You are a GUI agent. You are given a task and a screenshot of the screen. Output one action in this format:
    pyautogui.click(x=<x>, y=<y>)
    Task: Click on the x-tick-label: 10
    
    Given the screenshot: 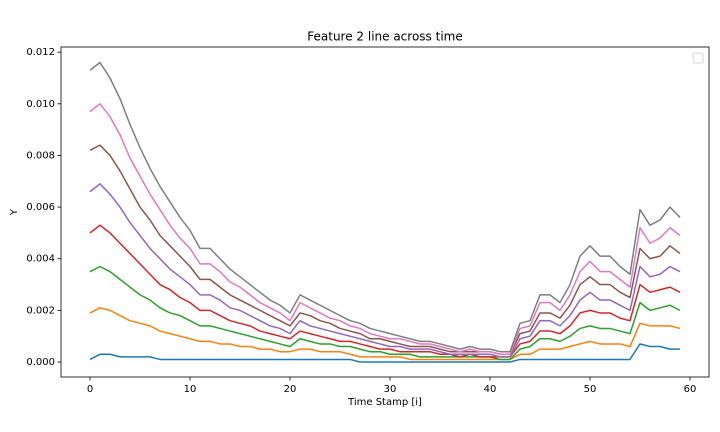 What is the action you would take?
    pyautogui.click(x=190, y=389)
    